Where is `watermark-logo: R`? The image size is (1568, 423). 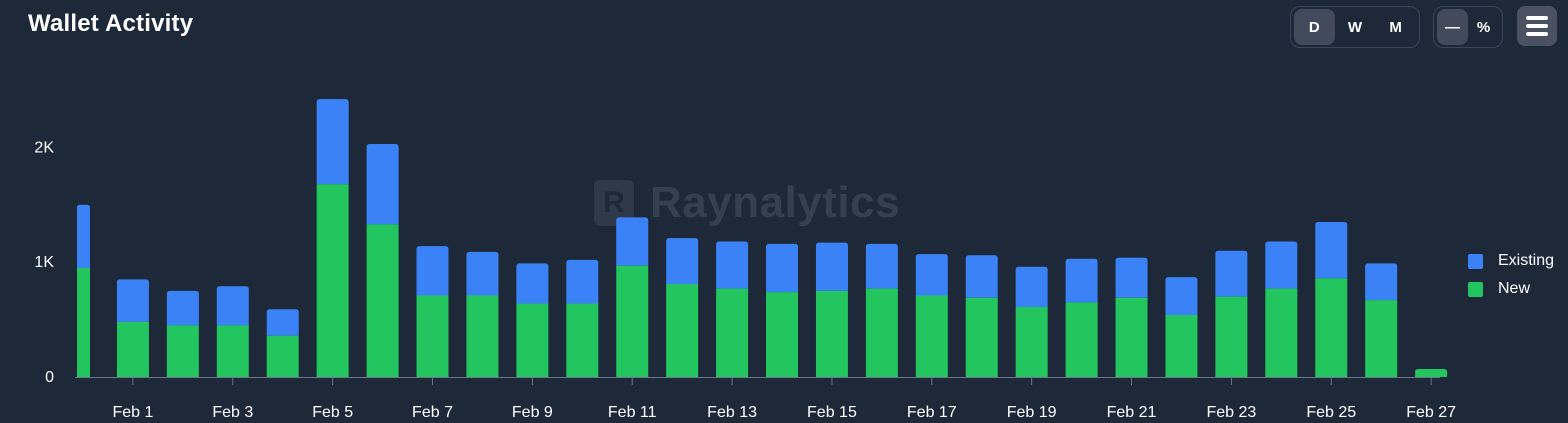
watermark-logo: R is located at coordinates (614, 203).